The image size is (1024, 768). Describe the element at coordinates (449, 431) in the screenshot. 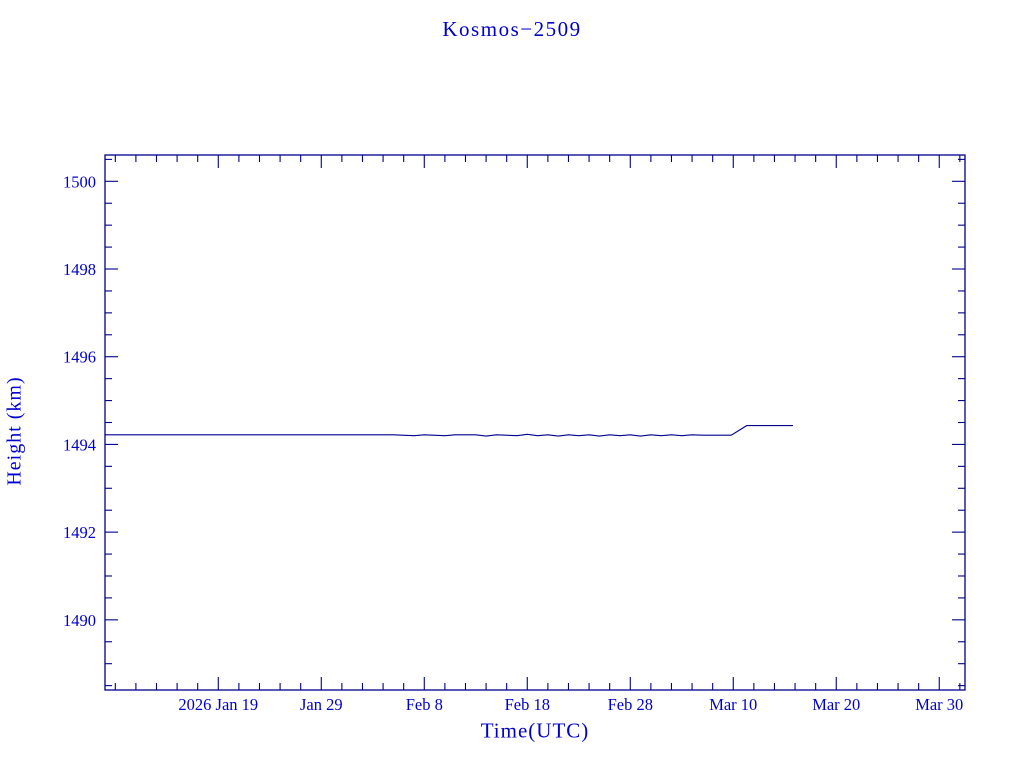

I see `series-line-height` at that location.